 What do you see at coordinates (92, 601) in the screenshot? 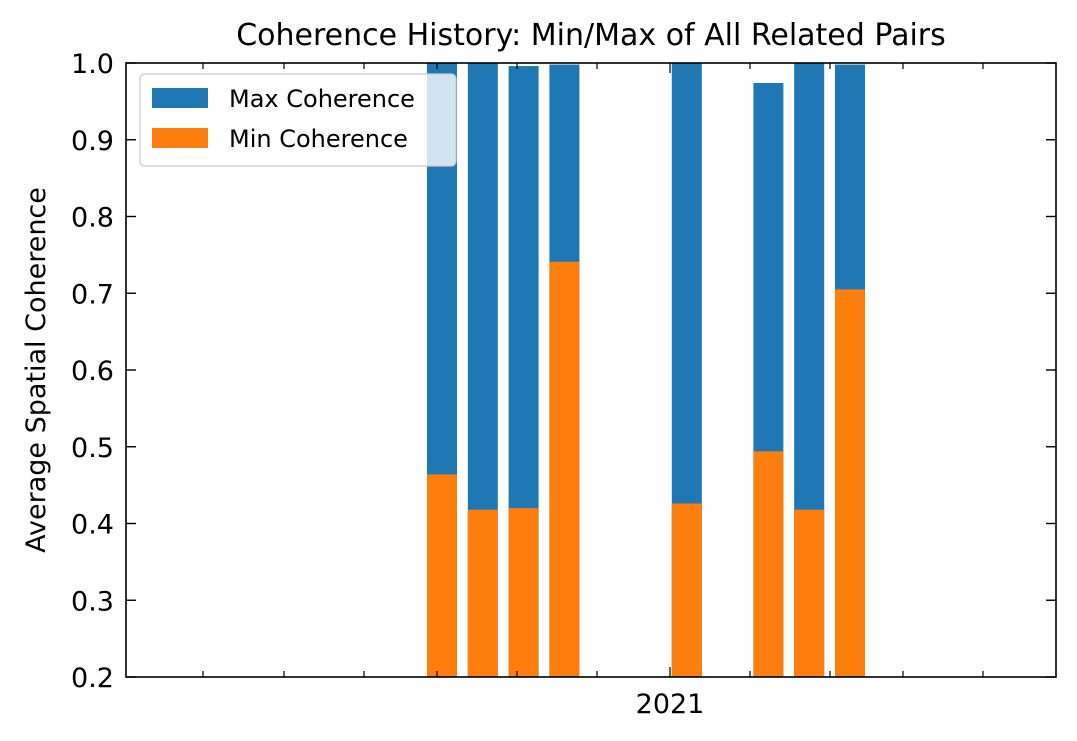
I see `y-tick-label: 0.3` at bounding box center [92, 601].